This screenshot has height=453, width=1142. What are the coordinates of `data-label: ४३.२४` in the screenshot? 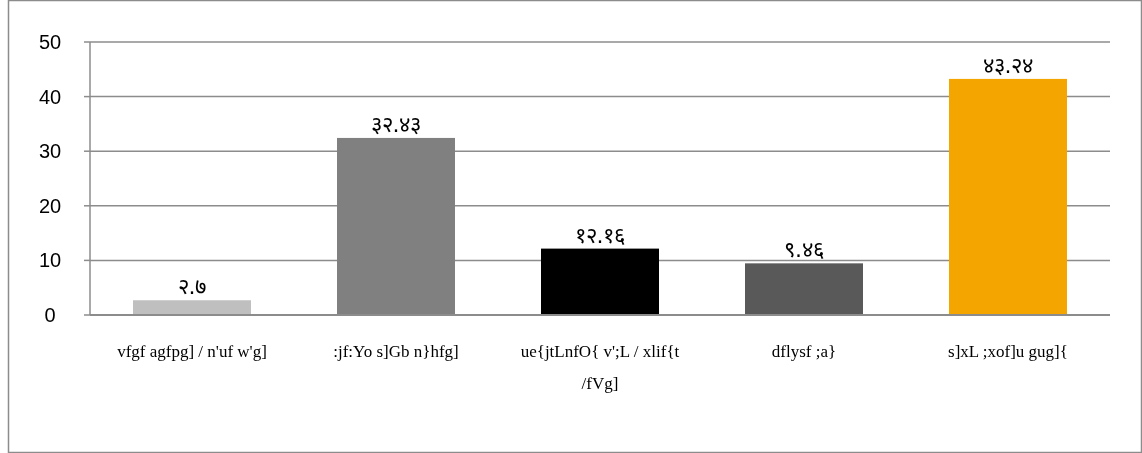 It's located at (1008, 65).